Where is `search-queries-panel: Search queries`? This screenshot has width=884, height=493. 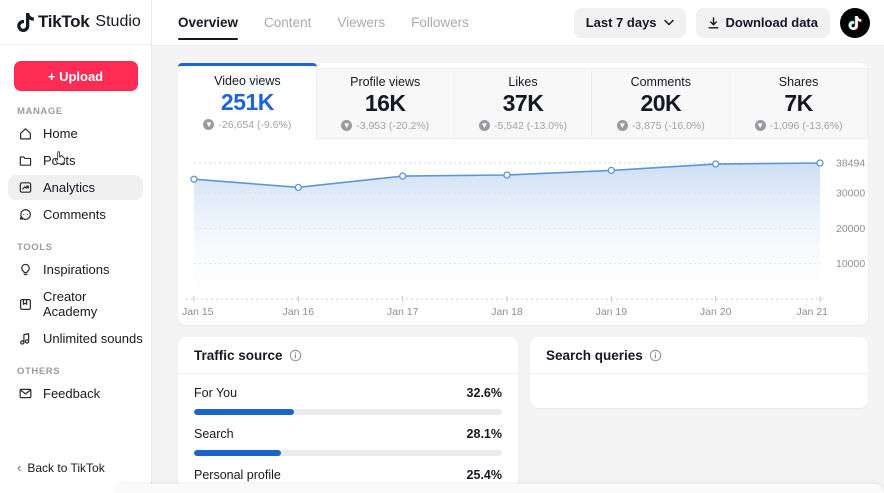
search-queries-panel: Search queries is located at coordinates (699, 372).